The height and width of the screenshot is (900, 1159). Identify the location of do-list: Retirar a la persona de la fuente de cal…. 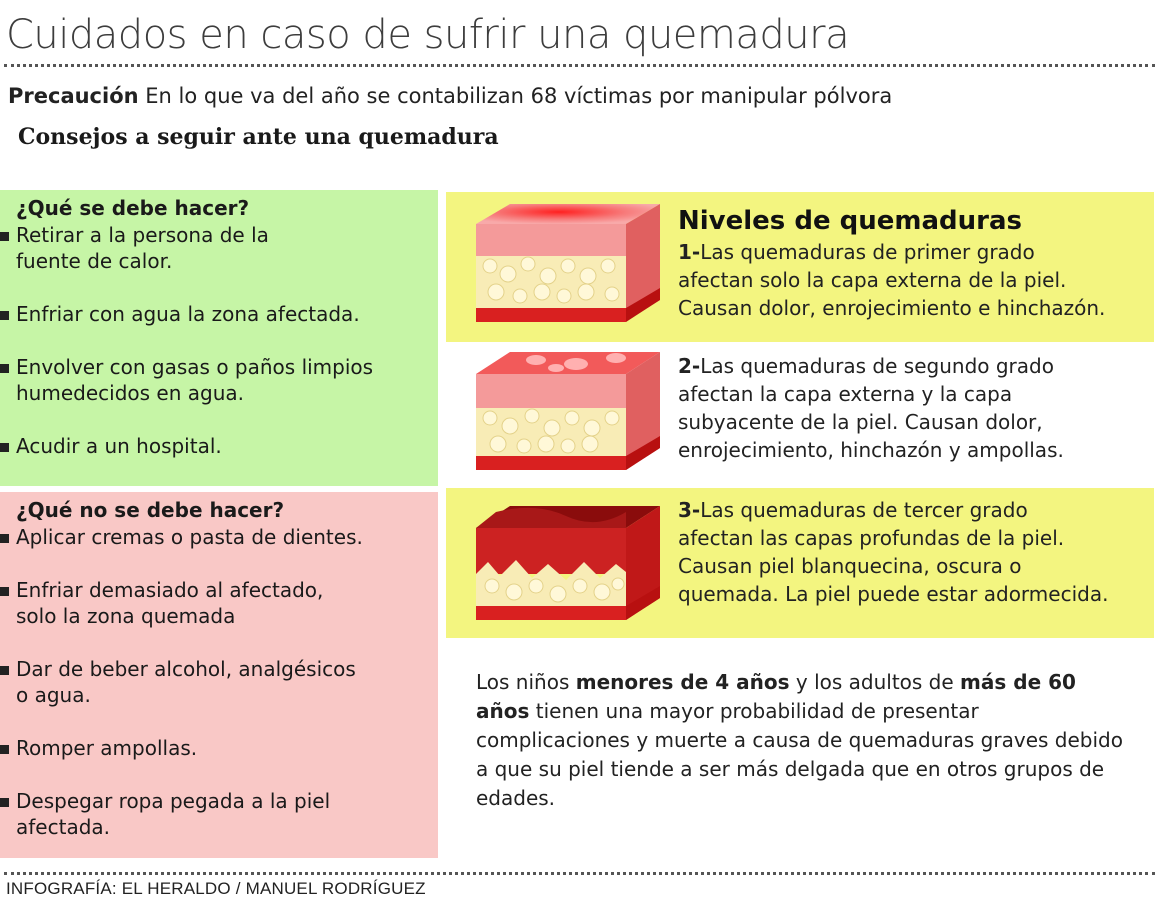
(211, 340).